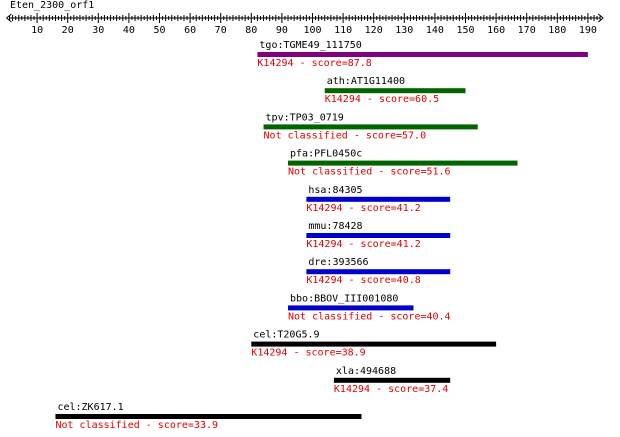 Image resolution: width=620 pixels, height=437 pixels. I want to click on ruler-tick-label: 80, so click(251, 30).